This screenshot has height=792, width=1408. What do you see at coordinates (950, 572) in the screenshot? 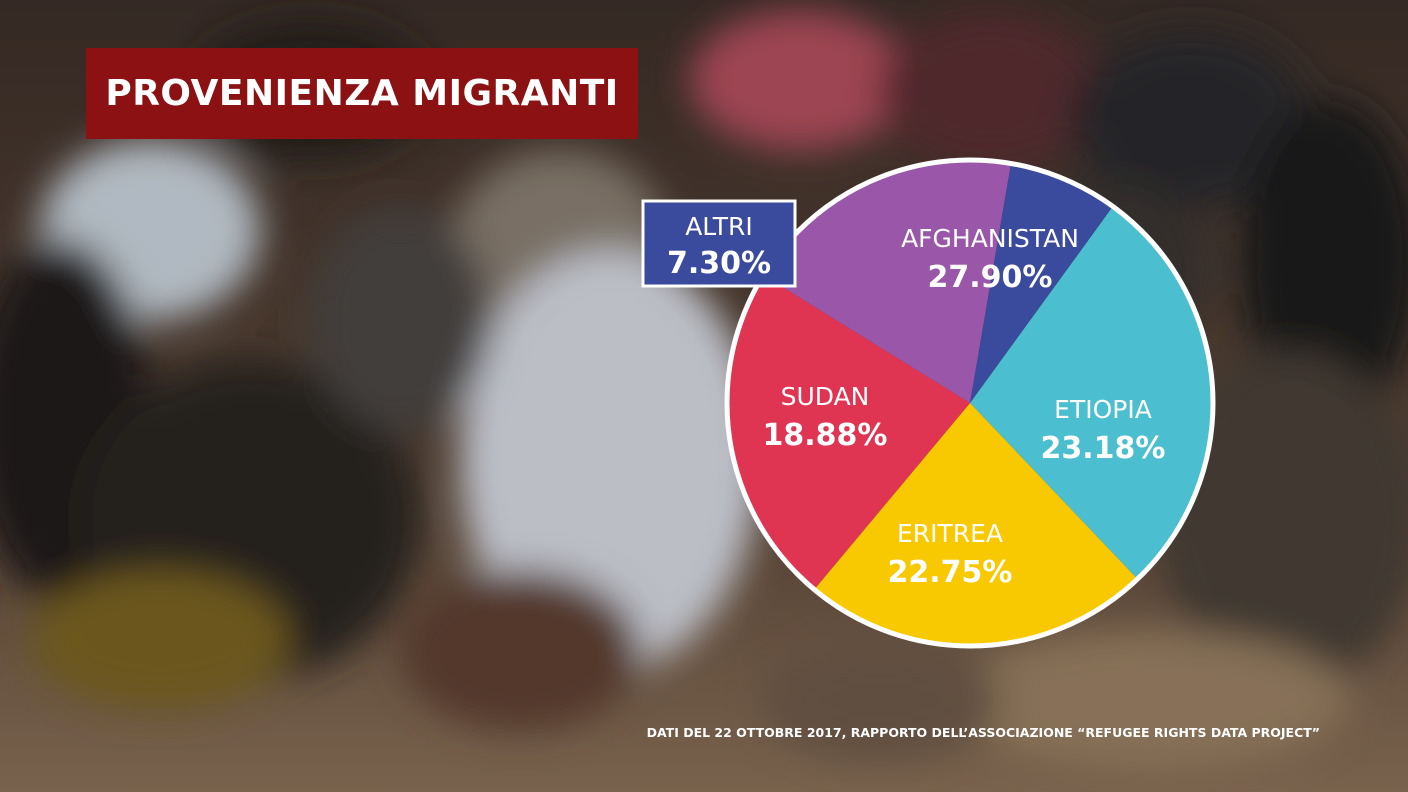
I see `slice-value-eritrea: 22.75%` at bounding box center [950, 572].